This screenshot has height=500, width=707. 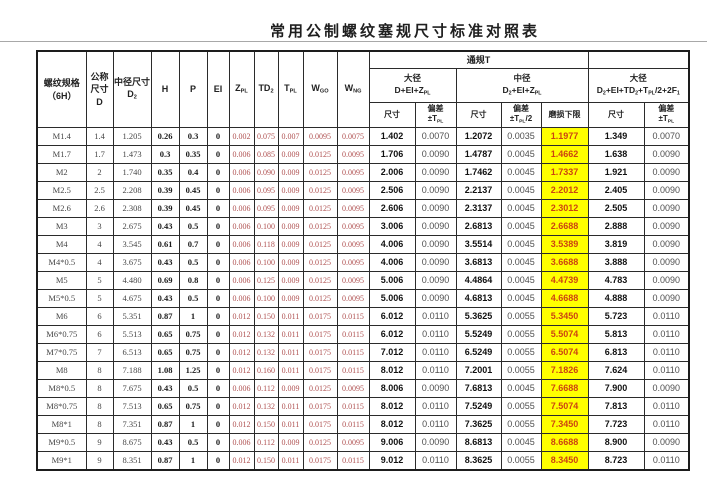 What do you see at coordinates (392, 262) in the screenshot?
I see `go-major-size: 4.006` at bounding box center [392, 262].